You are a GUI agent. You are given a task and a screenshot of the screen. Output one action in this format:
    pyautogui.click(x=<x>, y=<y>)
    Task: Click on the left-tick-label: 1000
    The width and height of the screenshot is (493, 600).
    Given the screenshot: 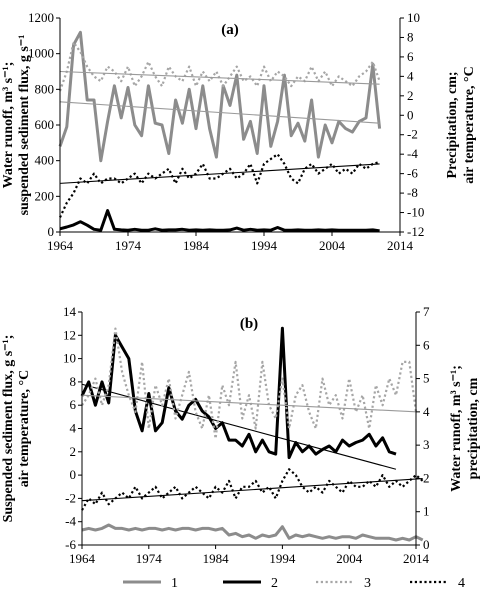 What is the action you would take?
    pyautogui.click(x=41, y=53)
    